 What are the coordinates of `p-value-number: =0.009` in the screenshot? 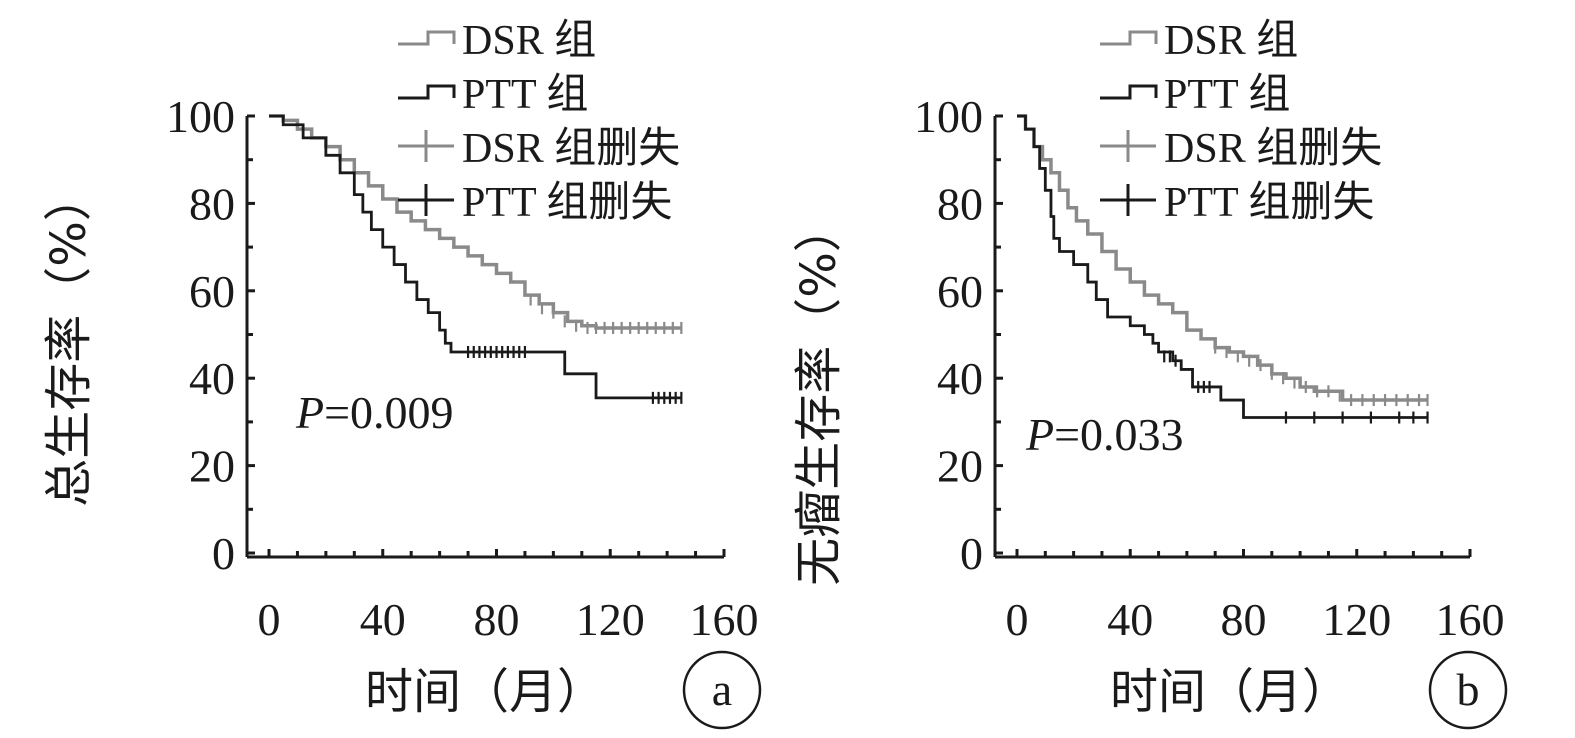 It's located at (388, 412).